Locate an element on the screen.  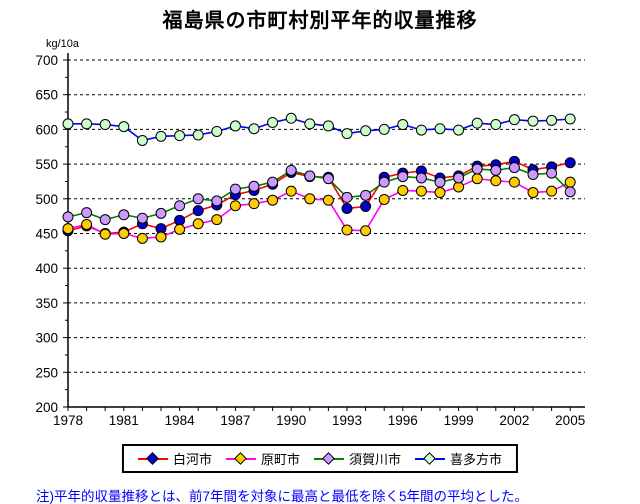
legend-item-0: 白河市 is located at coordinates (174, 458).